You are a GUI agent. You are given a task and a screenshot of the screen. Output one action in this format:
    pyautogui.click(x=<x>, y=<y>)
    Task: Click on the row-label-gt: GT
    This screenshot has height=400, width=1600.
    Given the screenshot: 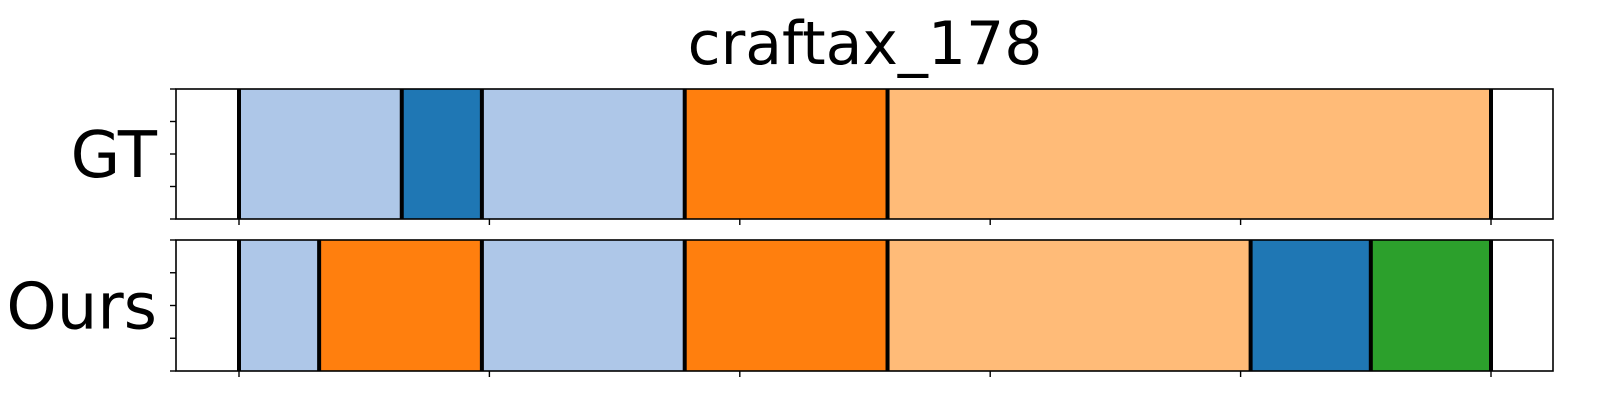 What is the action you would take?
    pyautogui.click(x=114, y=156)
    